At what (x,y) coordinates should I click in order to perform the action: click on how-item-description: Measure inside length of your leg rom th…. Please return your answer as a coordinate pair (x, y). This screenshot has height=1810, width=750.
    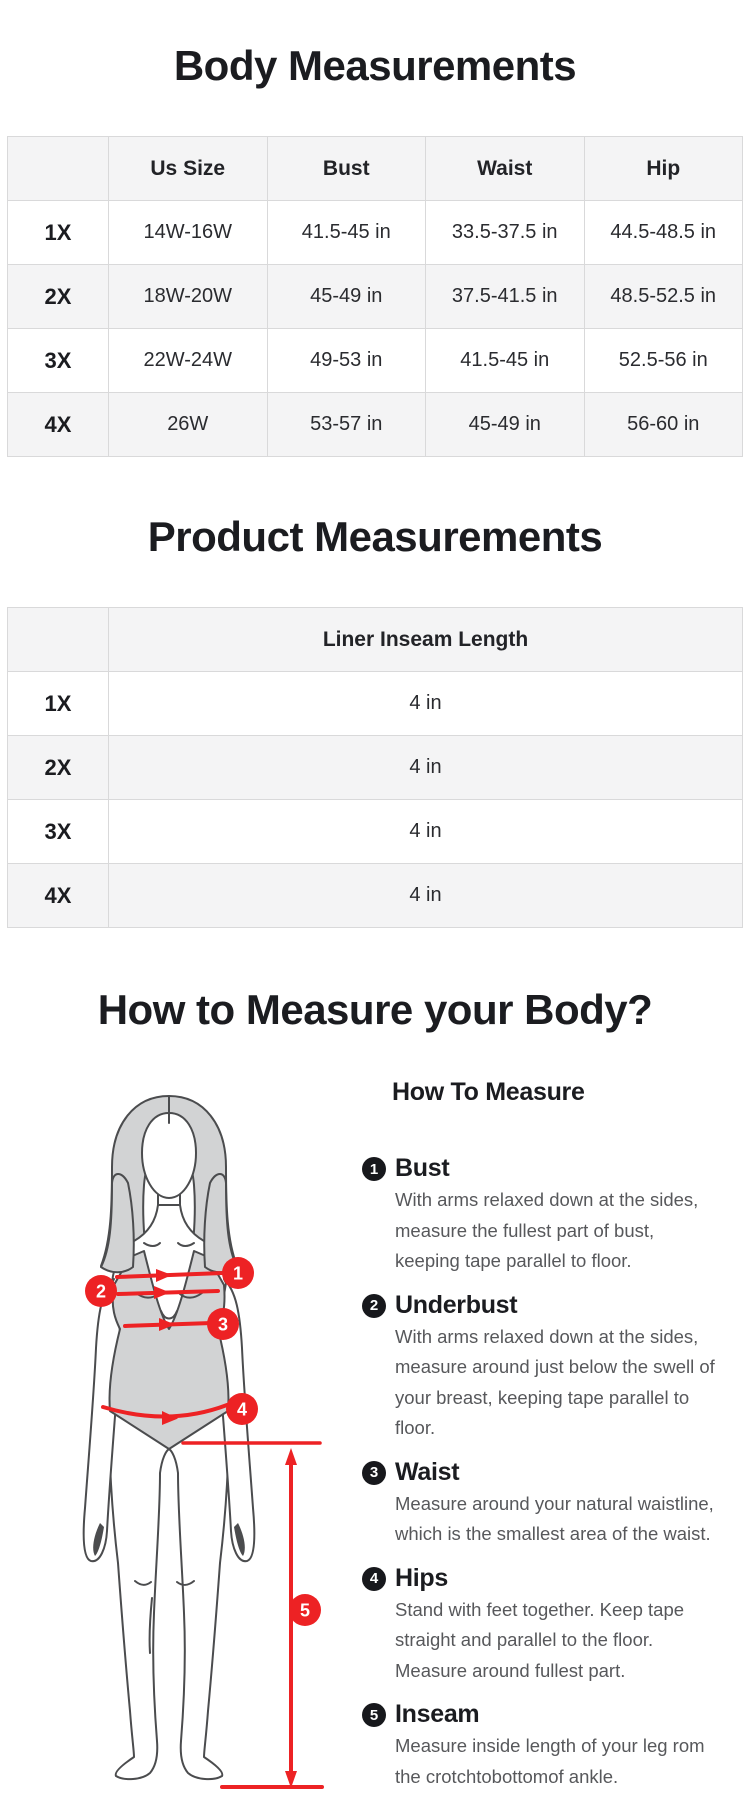
    Looking at the image, I should click on (550, 1761).